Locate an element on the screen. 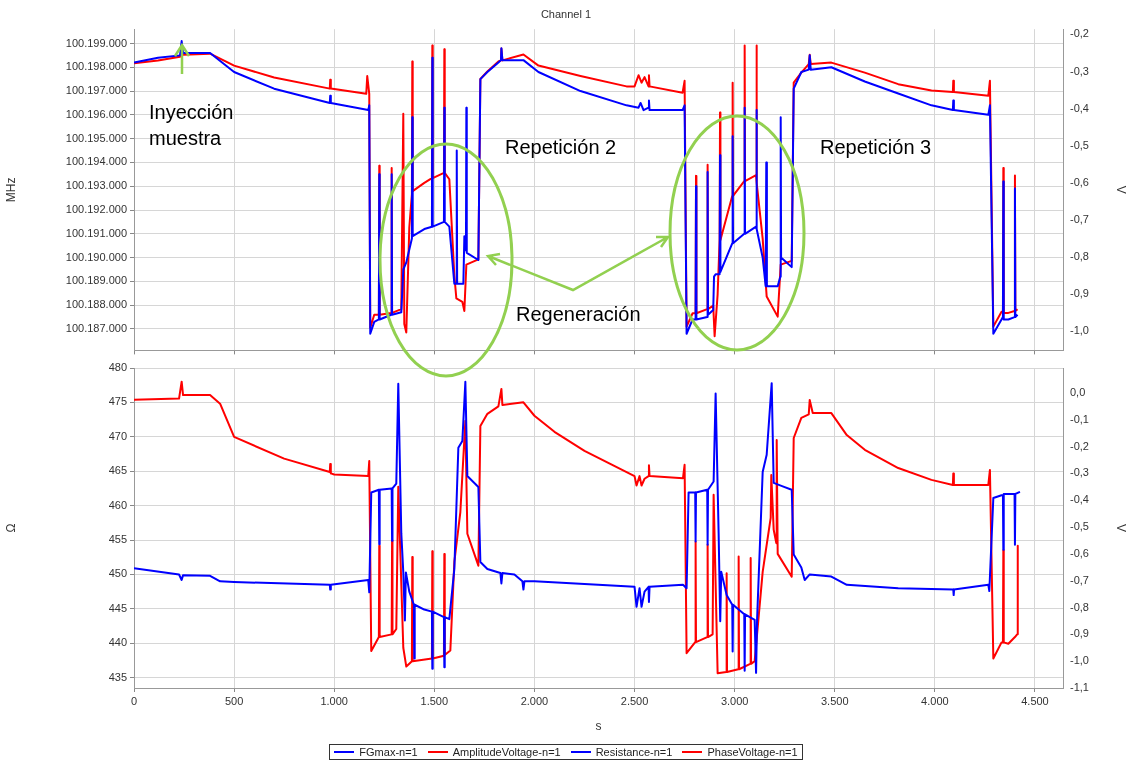 The image size is (1132, 769). y-tick-label: 465 is located at coordinates (117, 470).